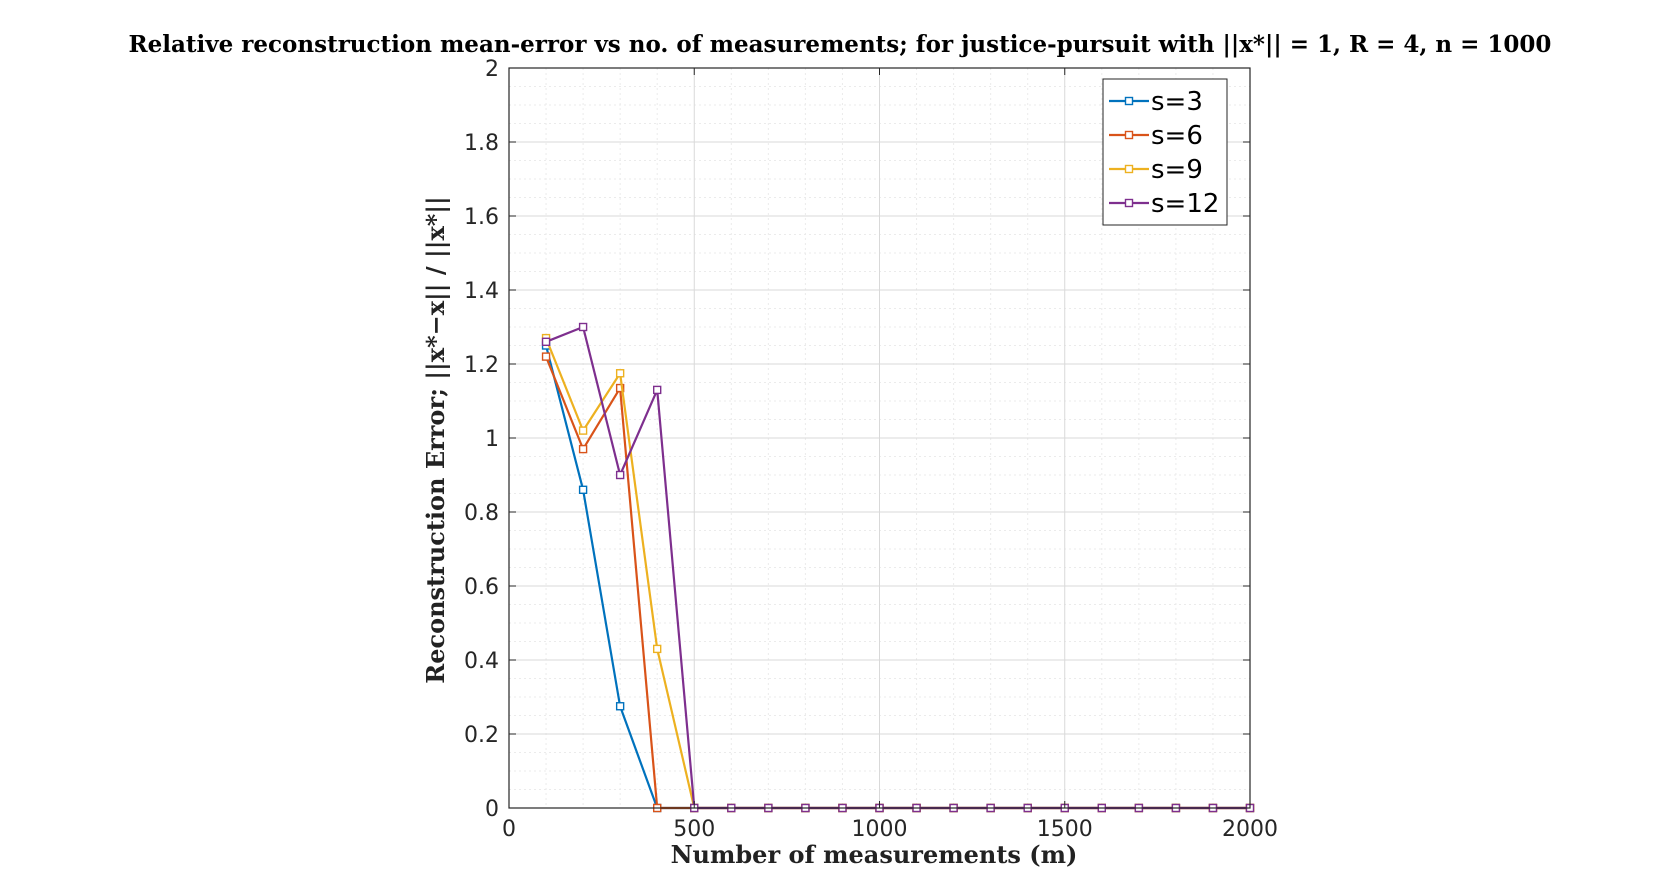  I want to click on y-tick-label: 0.6, so click(481, 587).